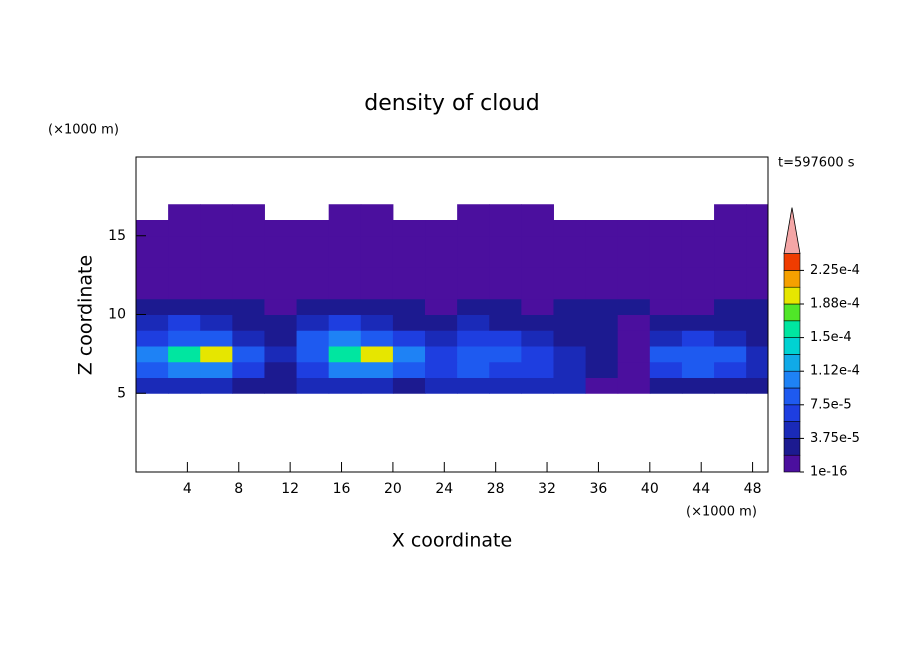 The height and width of the screenshot is (654, 904). Describe the element at coordinates (342, 489) in the screenshot. I see `x-tick-label: 16` at that location.